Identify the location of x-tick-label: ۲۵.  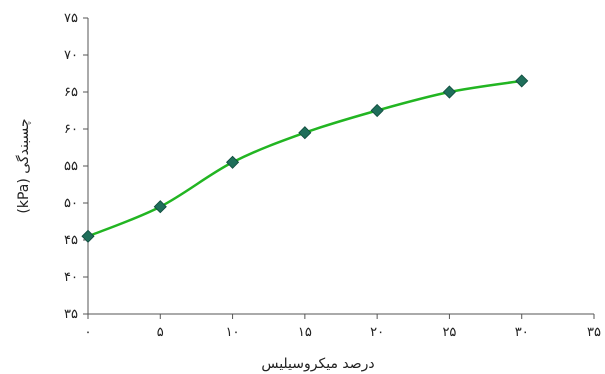
(449, 332).